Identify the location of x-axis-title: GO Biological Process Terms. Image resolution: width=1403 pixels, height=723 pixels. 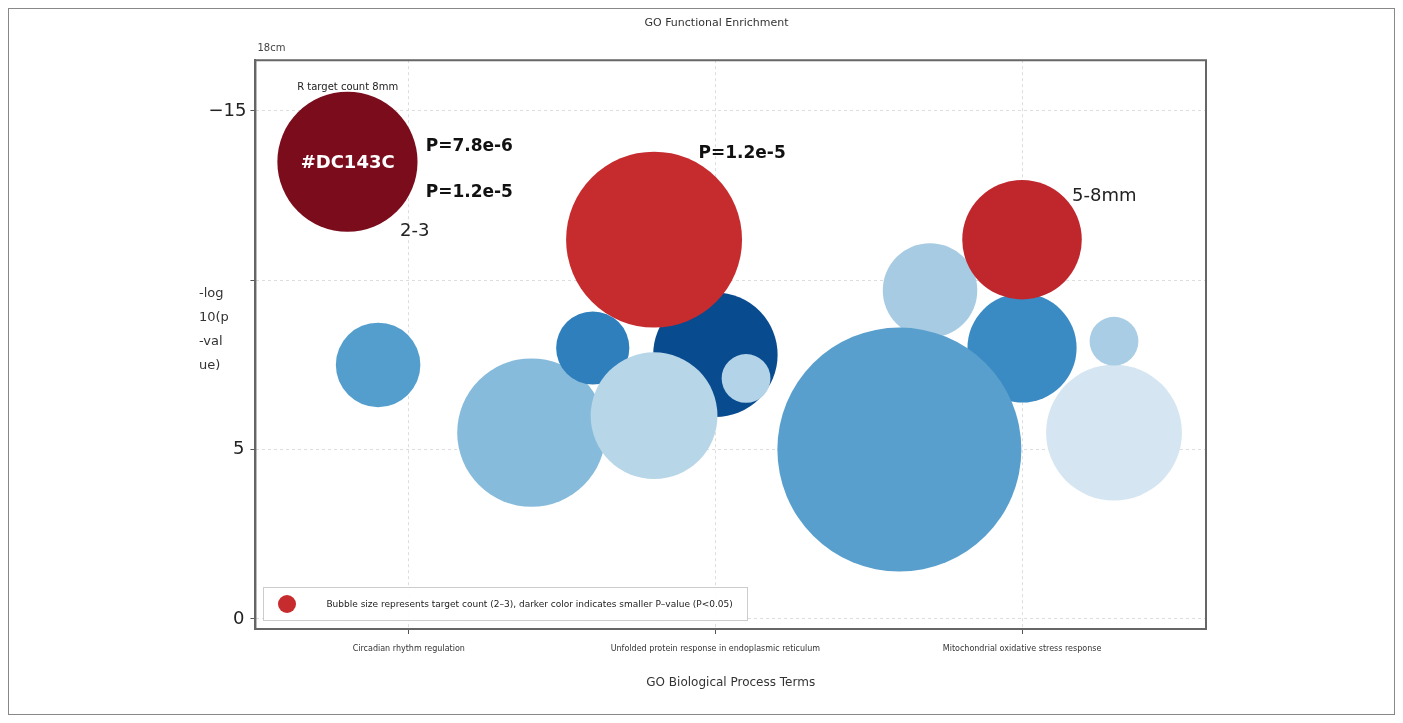
(731, 681).